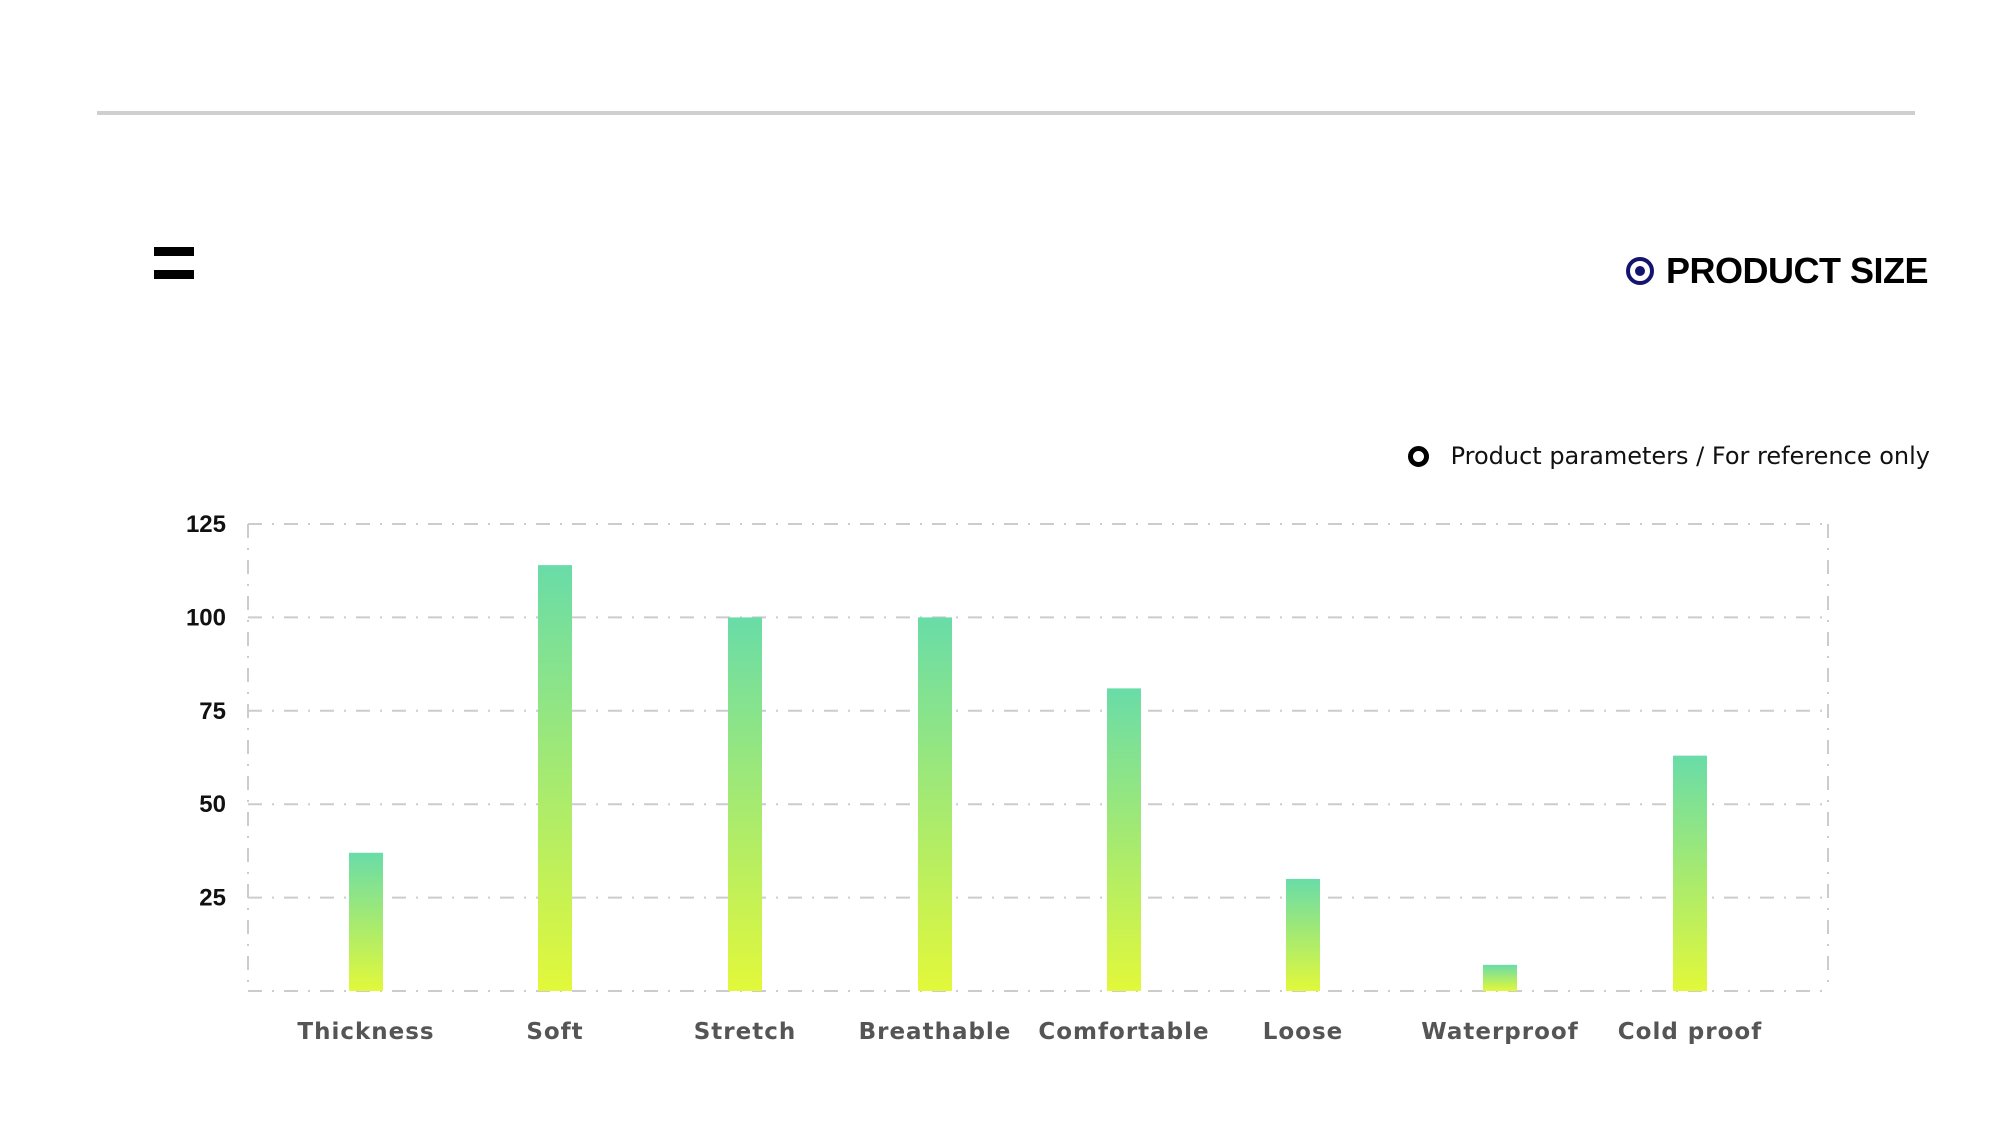  What do you see at coordinates (554, 1032) in the screenshot?
I see `x-tick-label: Soft` at bounding box center [554, 1032].